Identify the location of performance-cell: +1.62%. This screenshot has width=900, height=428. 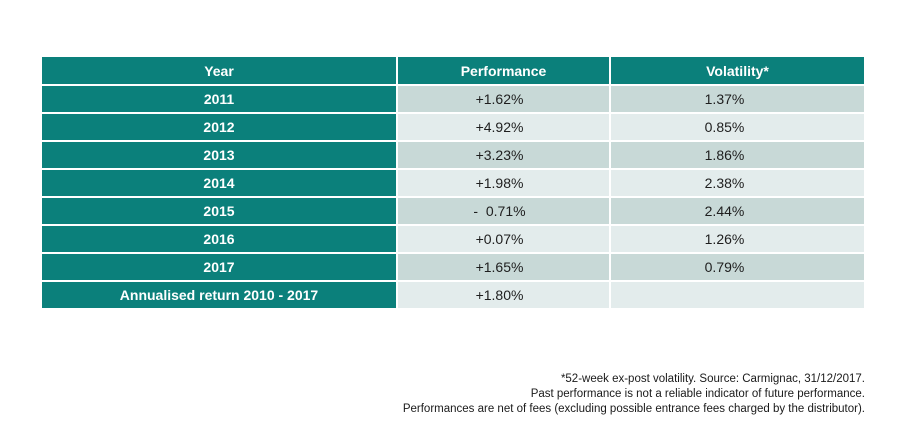
(504, 100).